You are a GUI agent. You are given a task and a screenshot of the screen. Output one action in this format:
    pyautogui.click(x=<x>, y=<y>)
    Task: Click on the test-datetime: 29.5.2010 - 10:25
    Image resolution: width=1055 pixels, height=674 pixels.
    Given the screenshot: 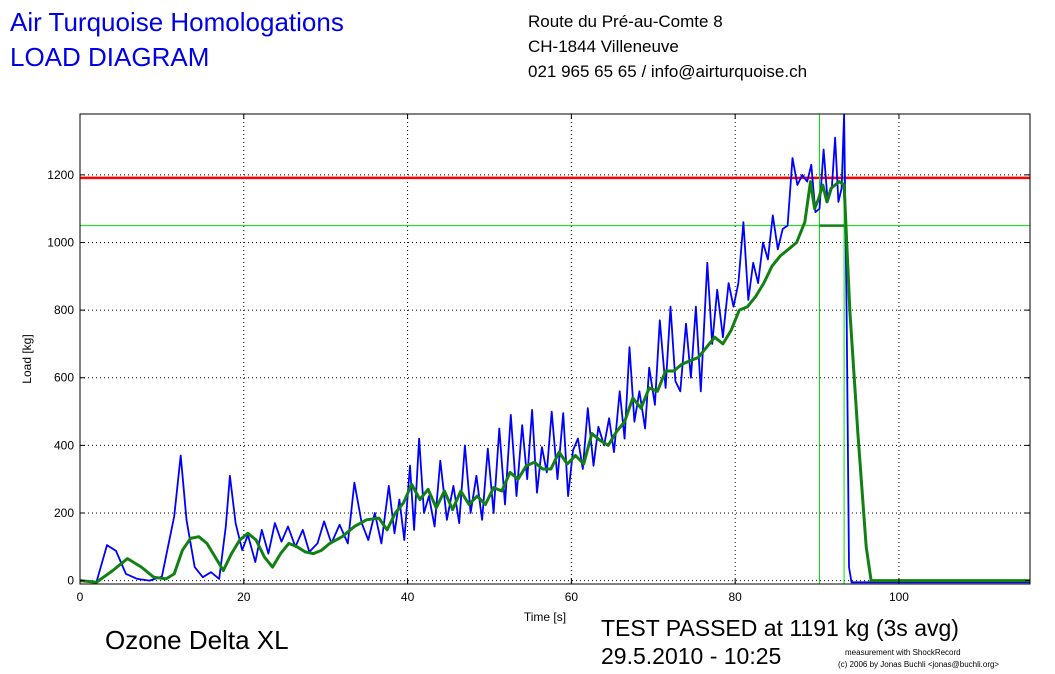 What is the action you would take?
    pyautogui.click(x=691, y=656)
    